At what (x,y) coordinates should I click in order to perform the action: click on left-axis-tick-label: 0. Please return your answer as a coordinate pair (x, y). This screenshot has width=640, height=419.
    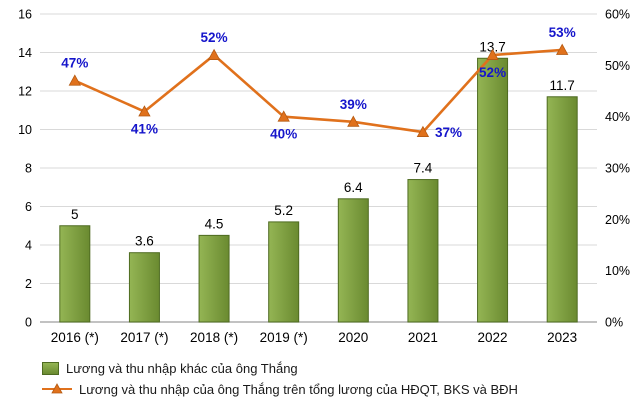
    Looking at the image, I should click on (28, 323).